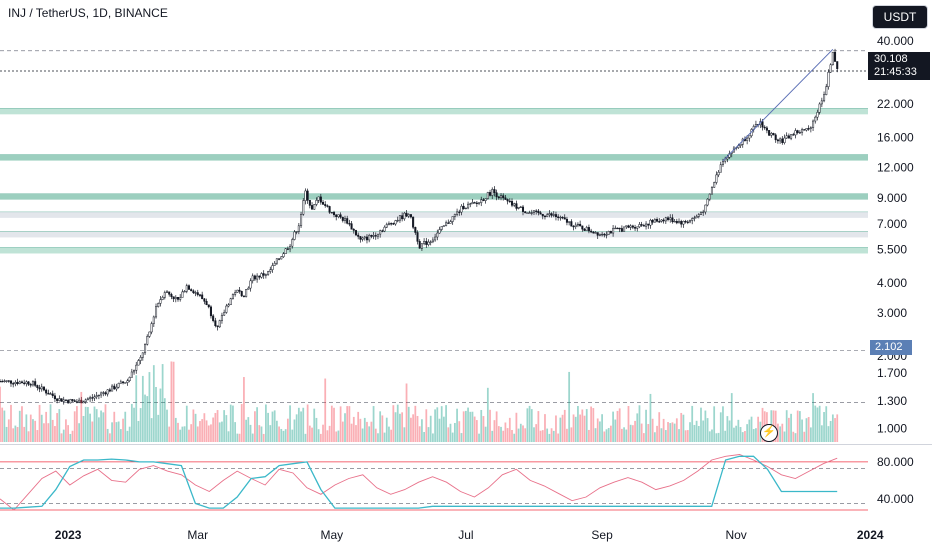 This screenshot has width=932, height=555. What do you see at coordinates (895, 41) in the screenshot?
I see `price-tick-0: 40.000` at bounding box center [895, 41].